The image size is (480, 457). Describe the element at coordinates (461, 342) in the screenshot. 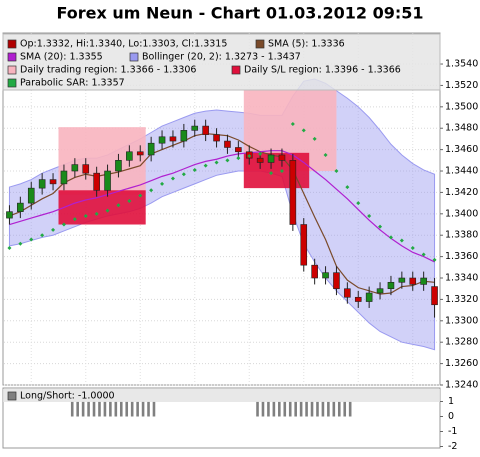

I see `y-tick-label: 1.3280` at that location.